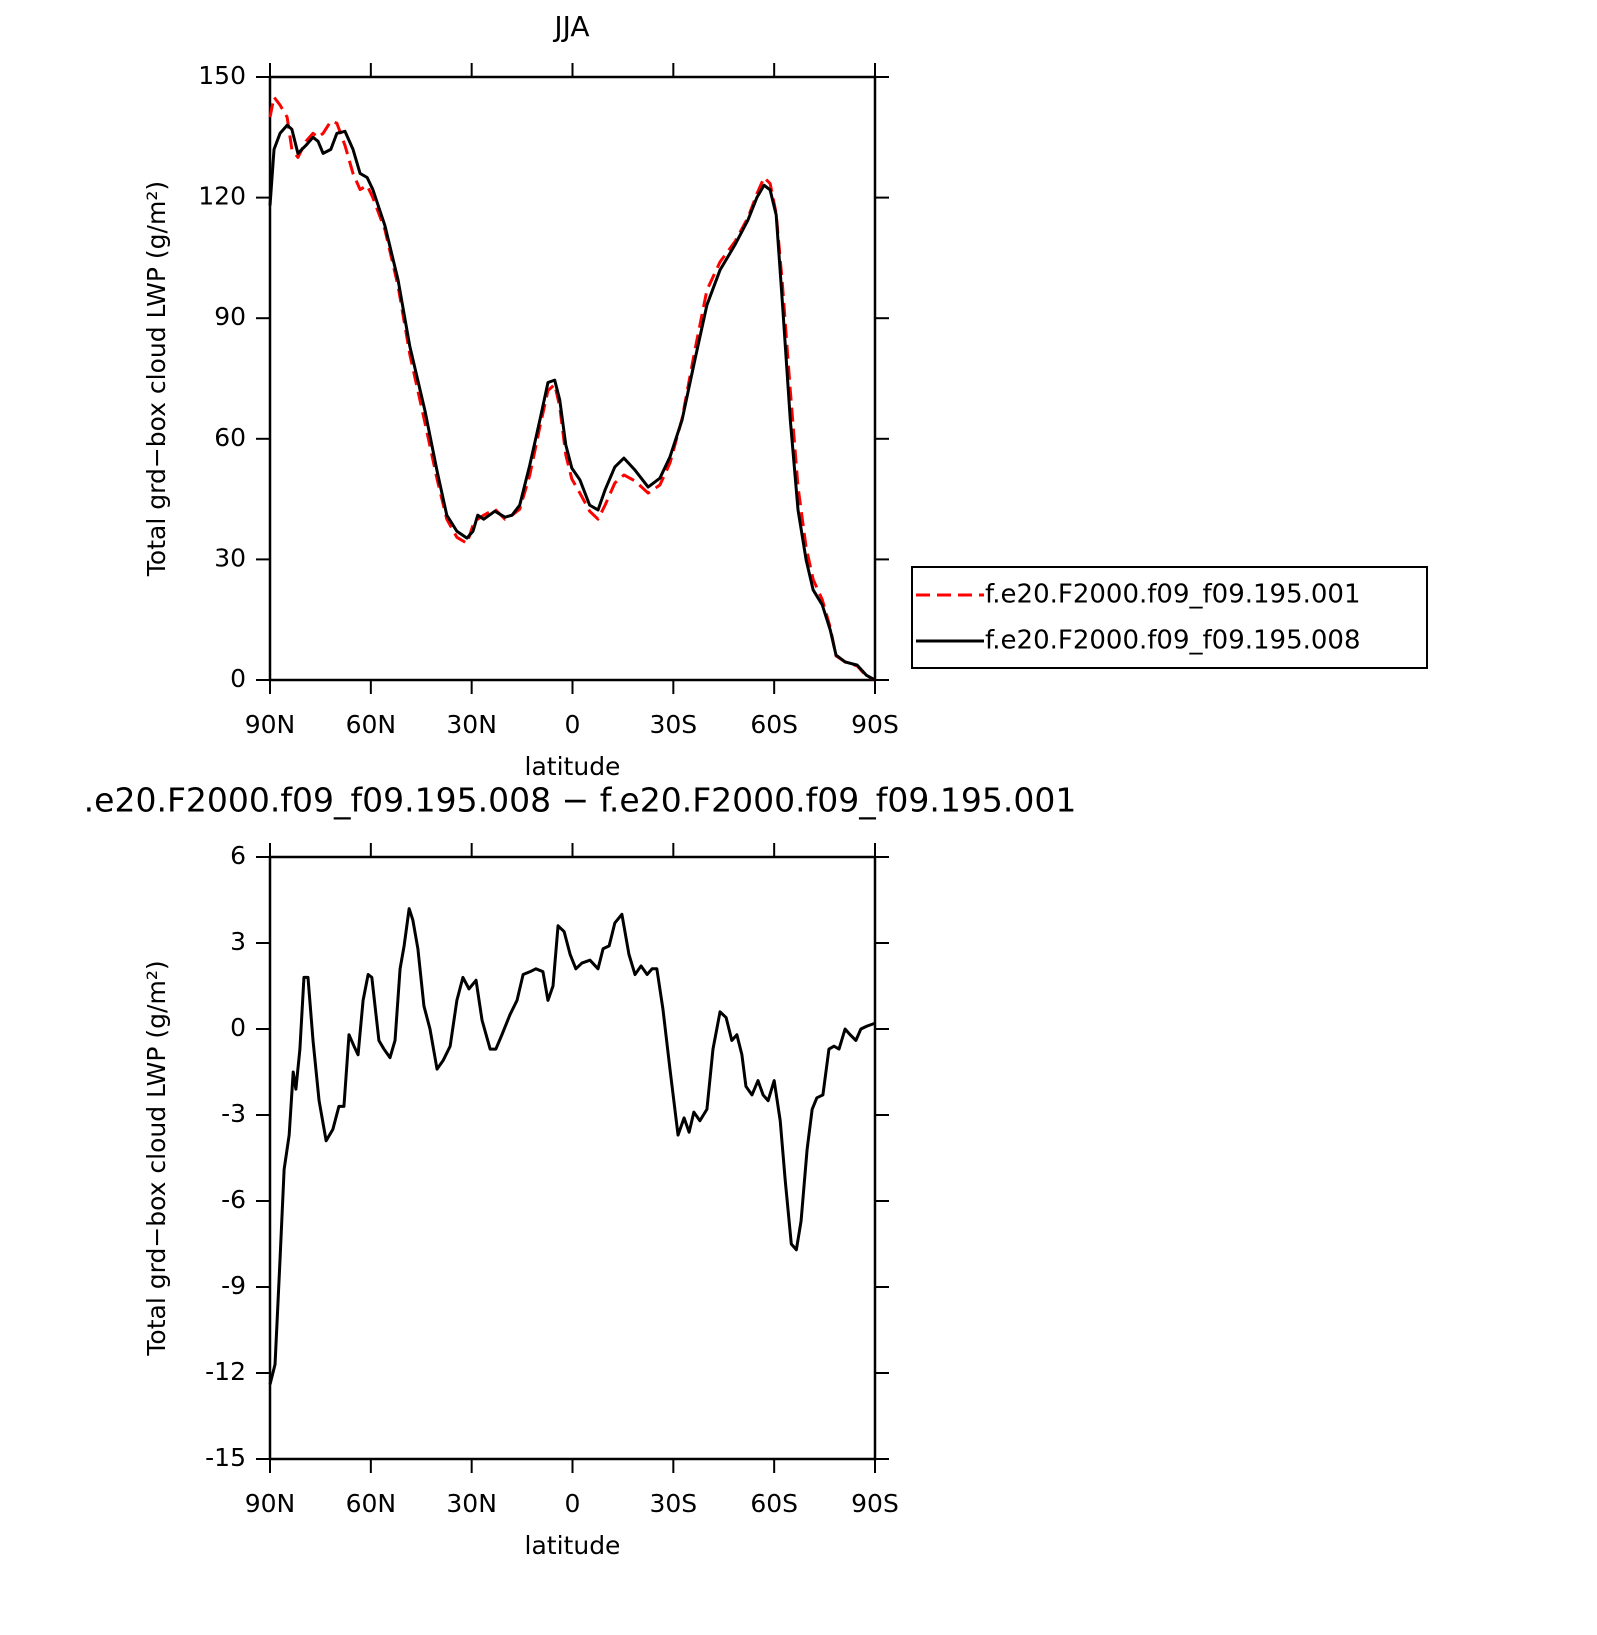 The width and height of the screenshot is (1597, 1635). Describe the element at coordinates (1173, 641) in the screenshot. I see `legend-label: f.e20.F2000.f09_f09.195.008` at that location.